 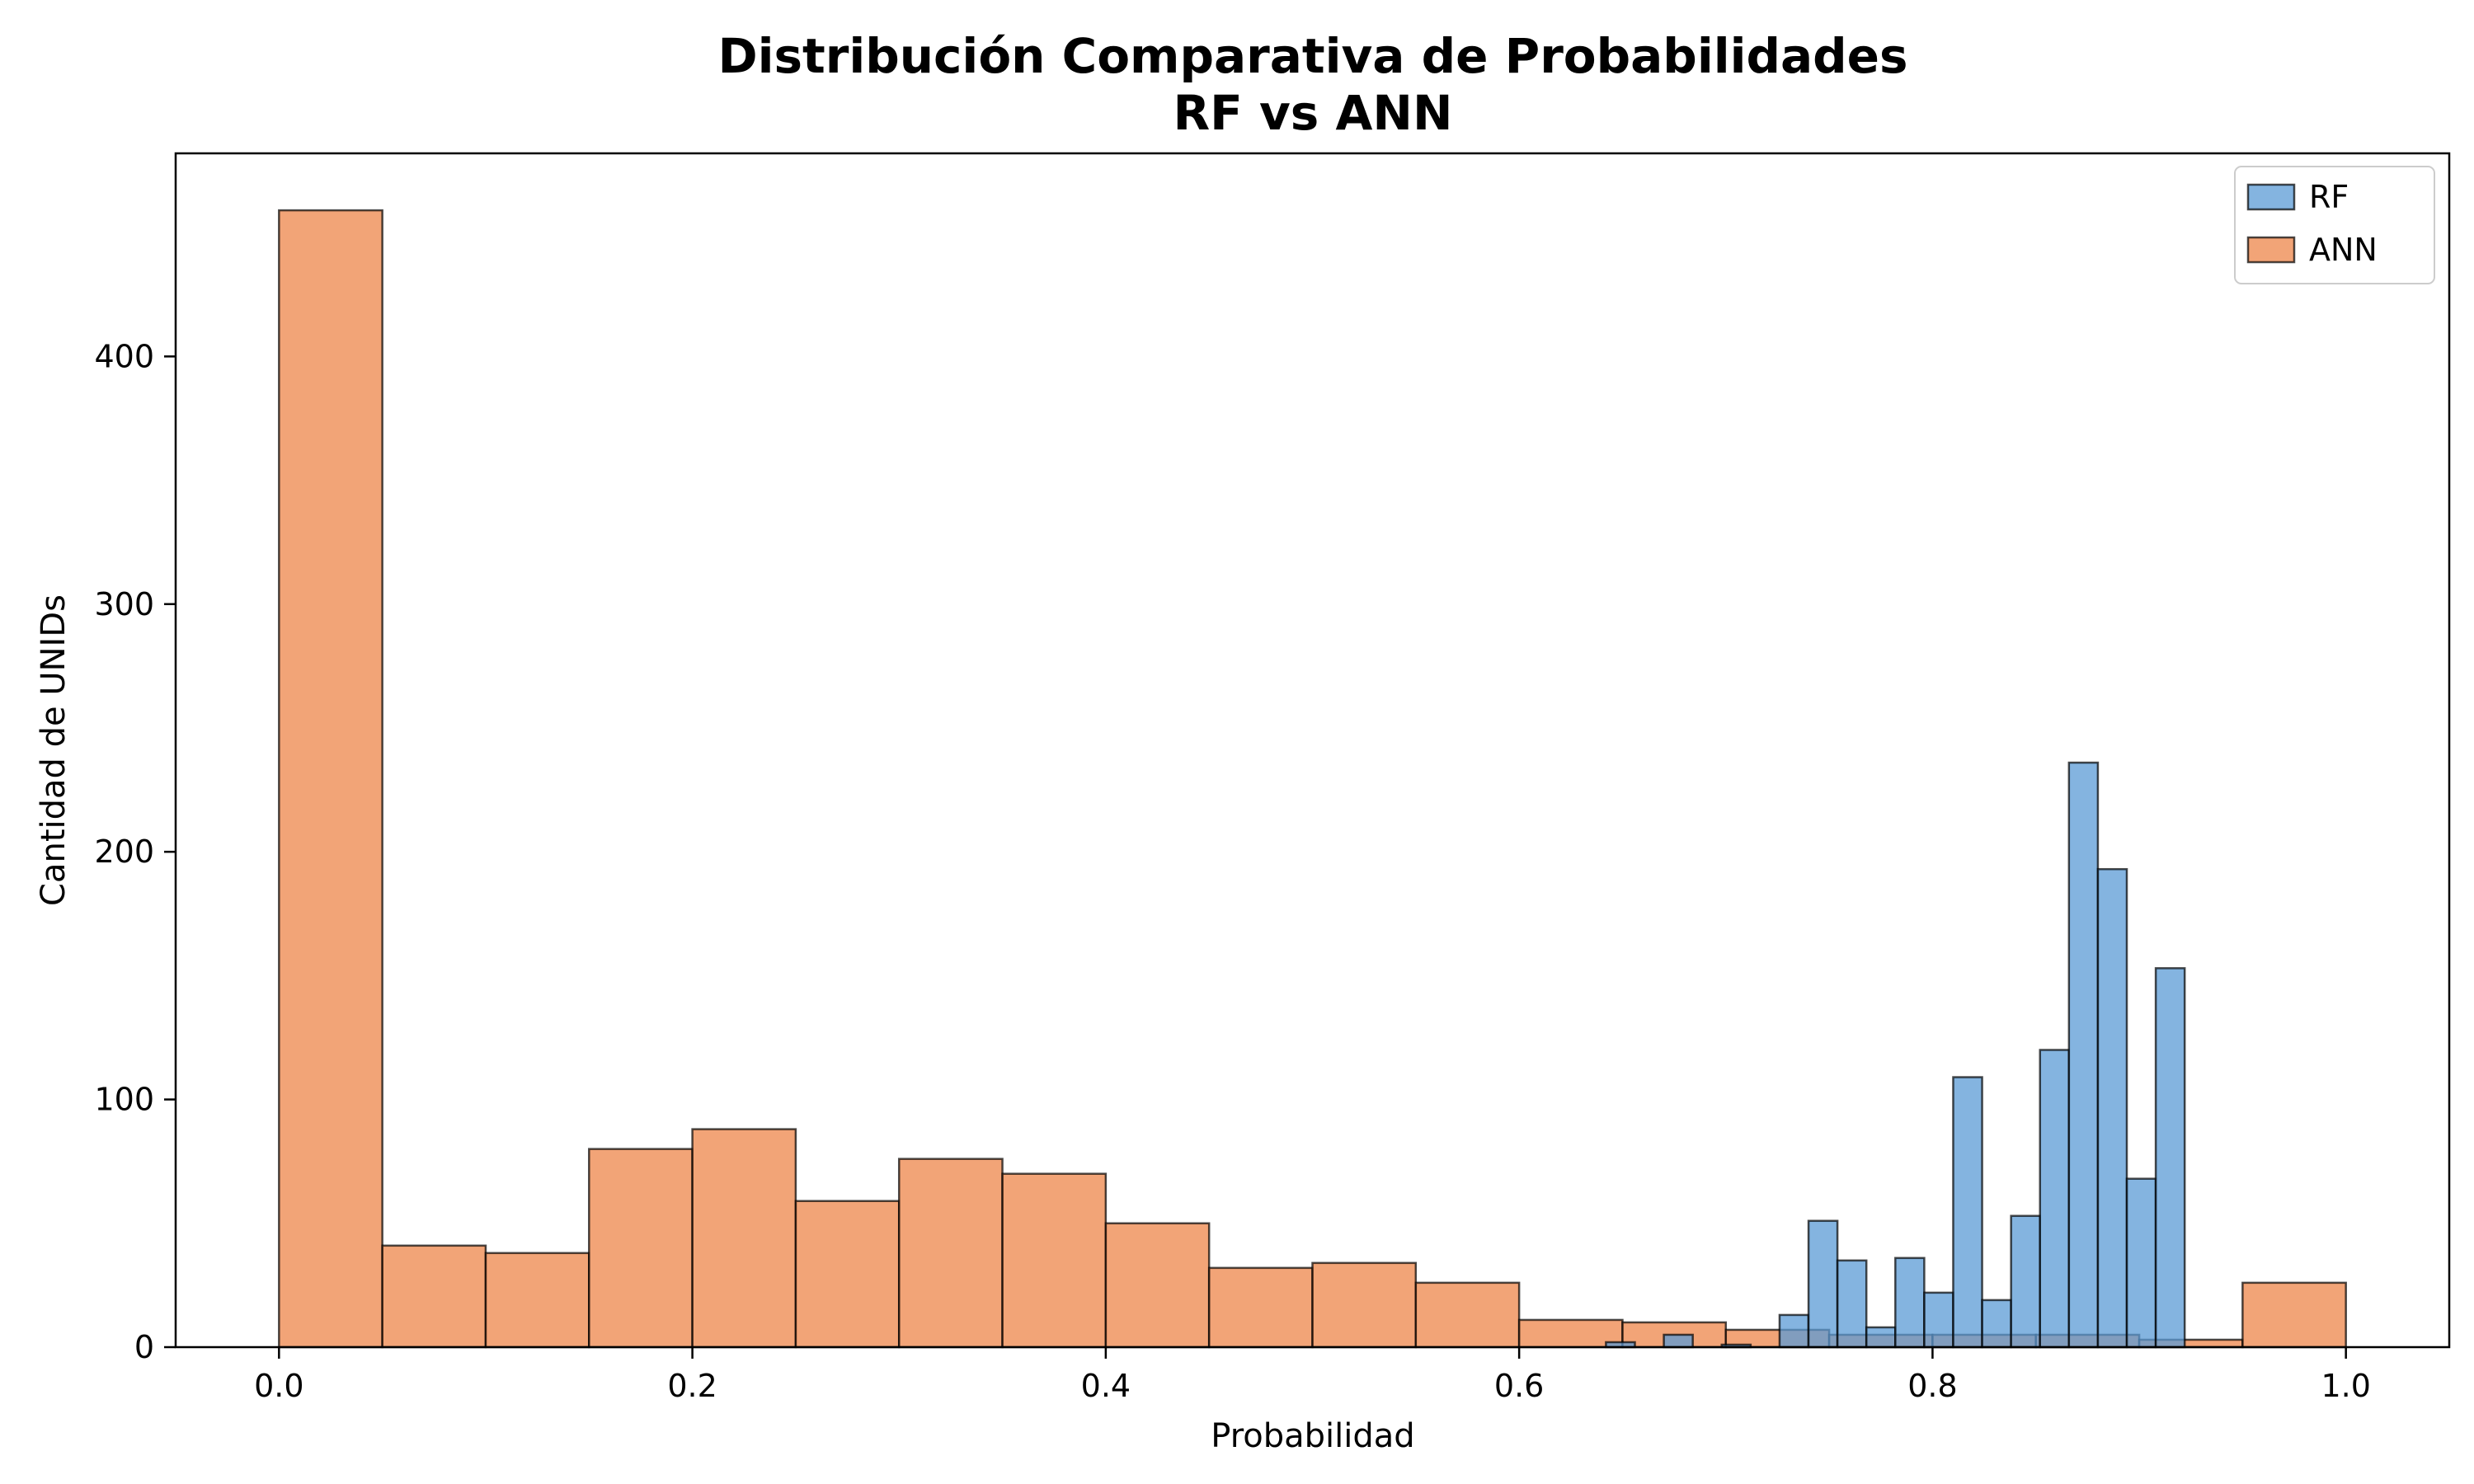 What do you see at coordinates (144, 1347) in the screenshot?
I see `y-tick-label: 0` at bounding box center [144, 1347].